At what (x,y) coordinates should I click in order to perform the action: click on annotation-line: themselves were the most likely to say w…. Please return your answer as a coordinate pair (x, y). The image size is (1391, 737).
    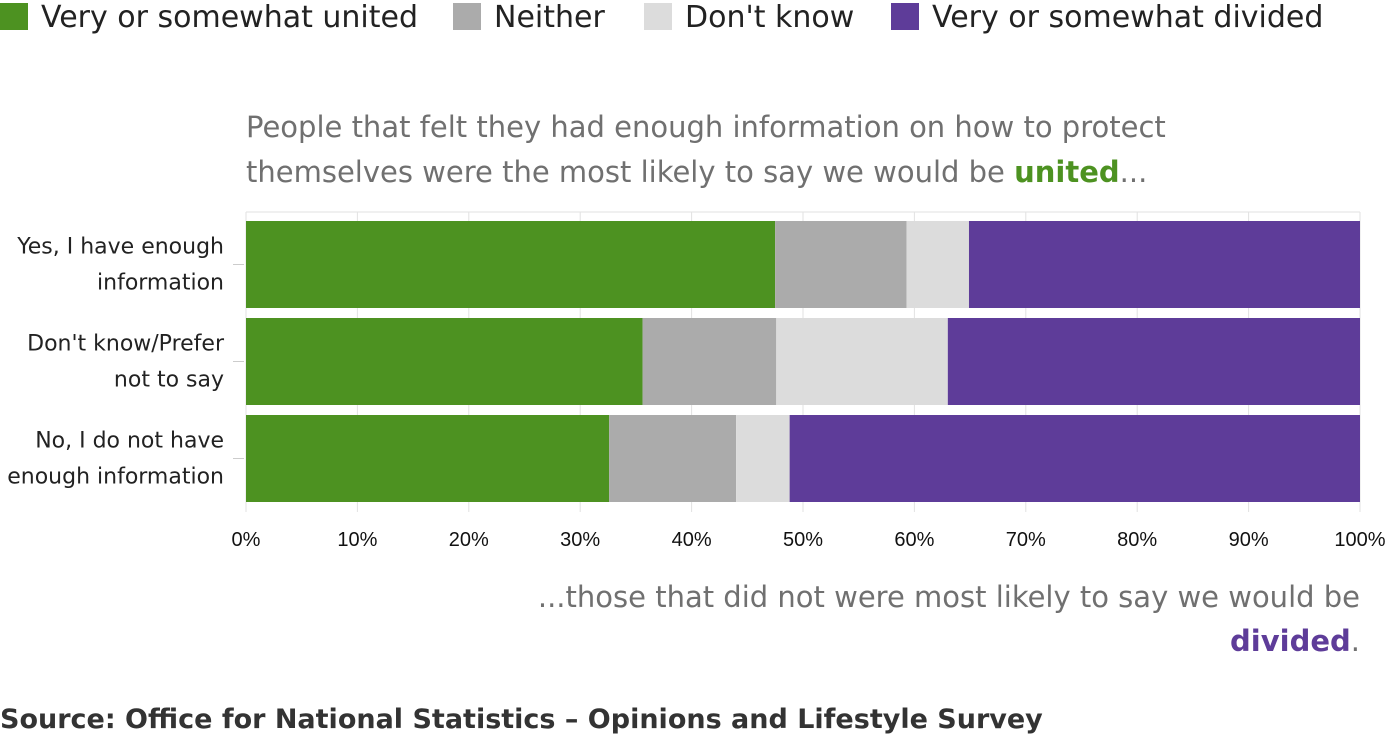
    Looking at the image, I should click on (696, 172).